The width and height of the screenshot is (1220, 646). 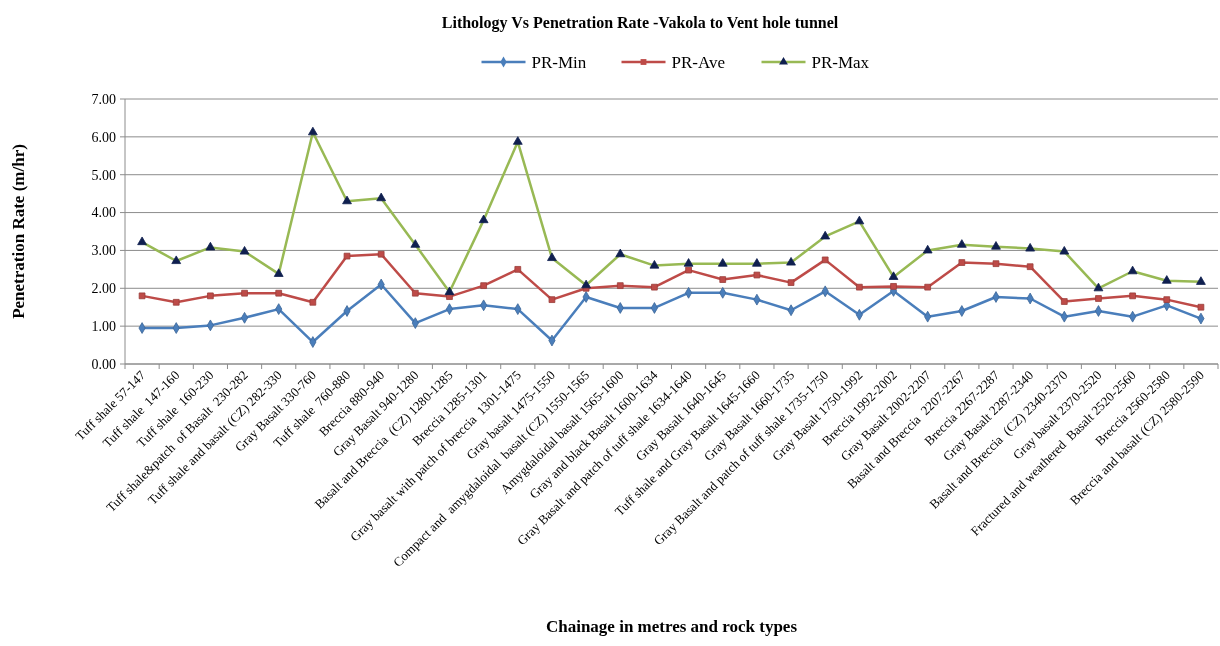 What do you see at coordinates (103, 137) in the screenshot?
I see `y-tick-label: 6.00` at bounding box center [103, 137].